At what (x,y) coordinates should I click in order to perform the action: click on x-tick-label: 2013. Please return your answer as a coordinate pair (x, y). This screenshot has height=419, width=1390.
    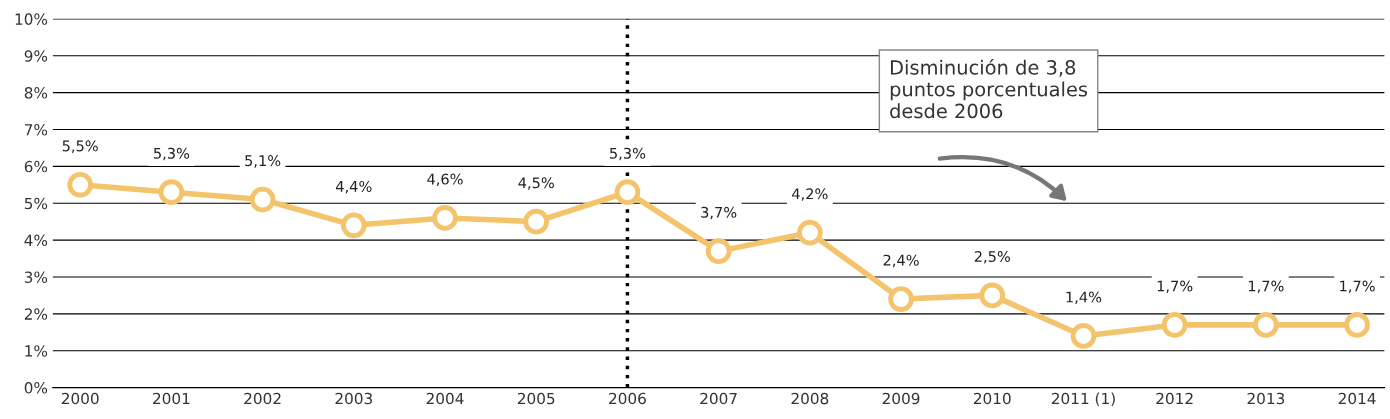
    Looking at the image, I should click on (1266, 398).